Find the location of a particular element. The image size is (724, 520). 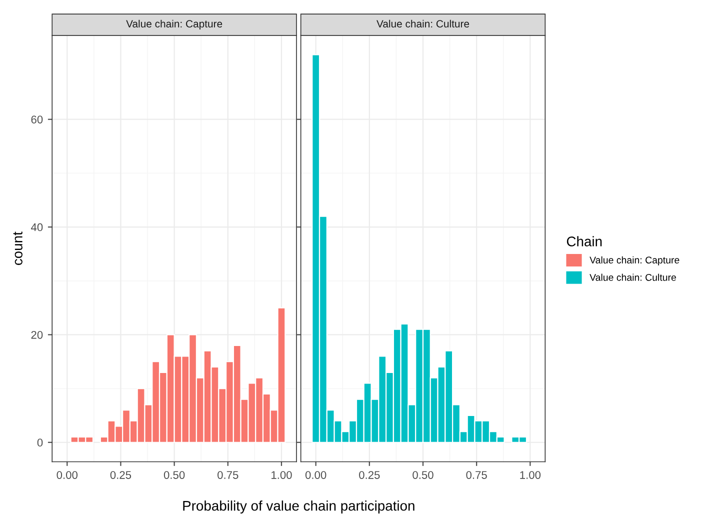

chart-title: Value chain: Culture is located at coordinates (423, 24).